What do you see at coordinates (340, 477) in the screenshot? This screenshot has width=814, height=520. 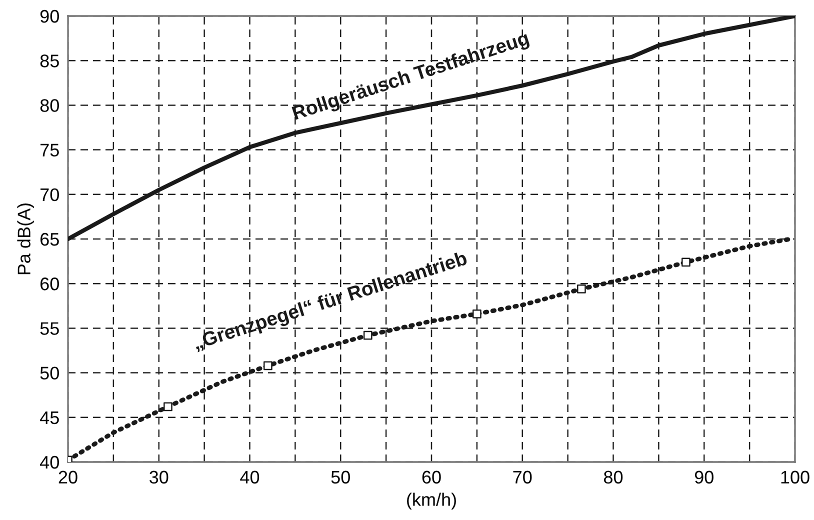 I see `x-tick-label: 50` at bounding box center [340, 477].